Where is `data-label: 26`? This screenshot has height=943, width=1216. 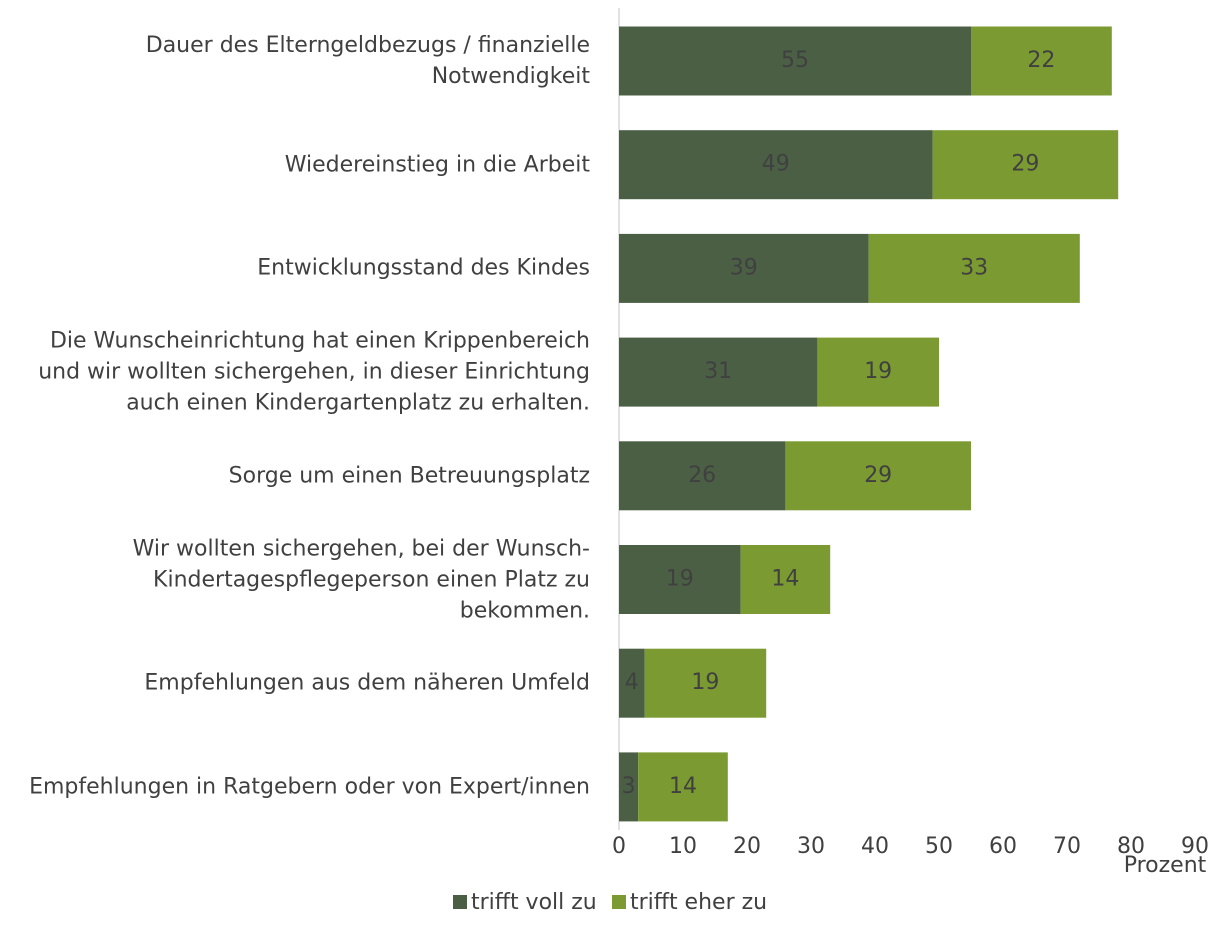 data-label: 26 is located at coordinates (702, 475).